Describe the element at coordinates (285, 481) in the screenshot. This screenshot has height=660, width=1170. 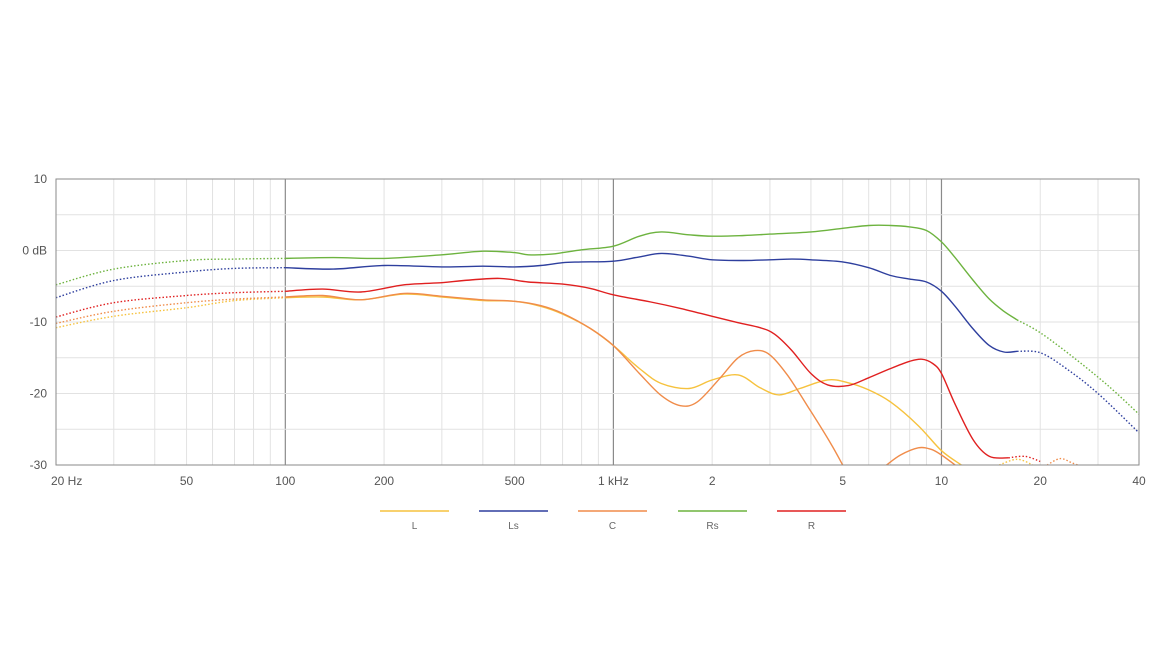
I see `x-tick-label: 100` at that location.